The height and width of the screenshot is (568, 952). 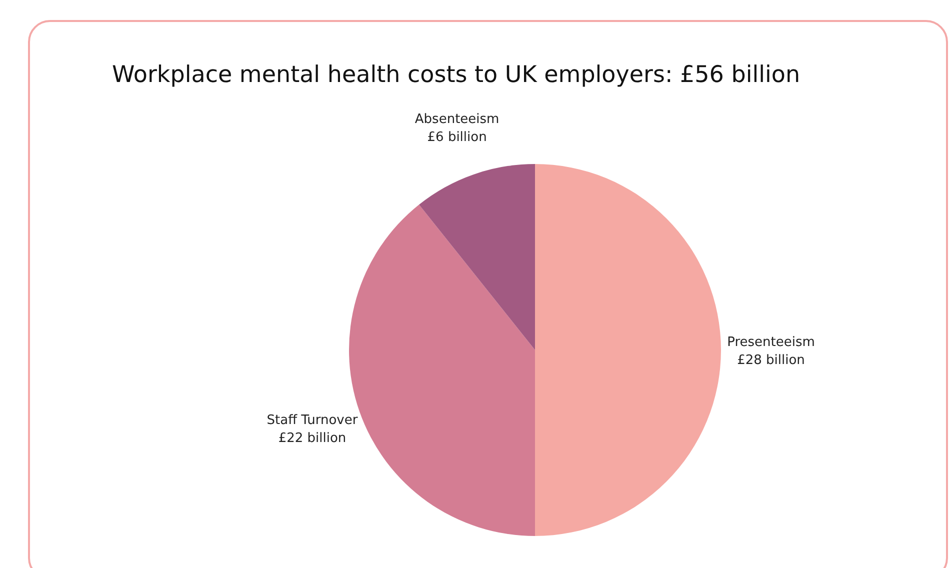 What do you see at coordinates (771, 360) in the screenshot?
I see `data-label: £28 billion` at bounding box center [771, 360].